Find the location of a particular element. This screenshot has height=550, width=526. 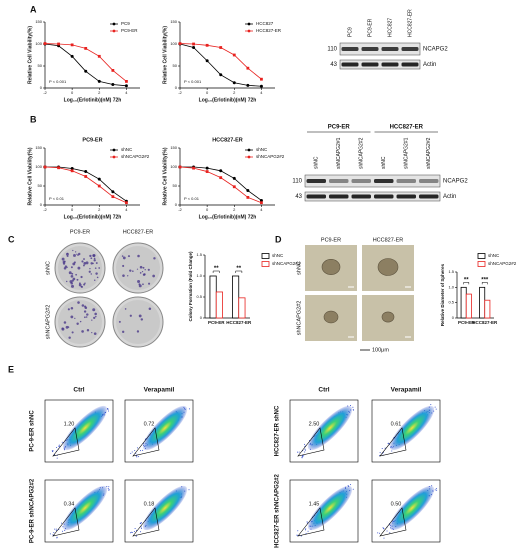

bar is located at coordinates (213, 297).